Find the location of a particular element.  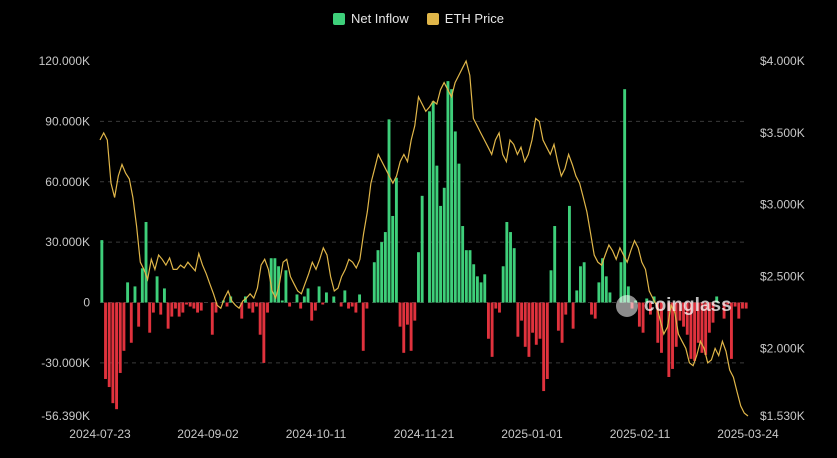

legend-item-net-inflow: Net Inflow is located at coordinates (370, 18).